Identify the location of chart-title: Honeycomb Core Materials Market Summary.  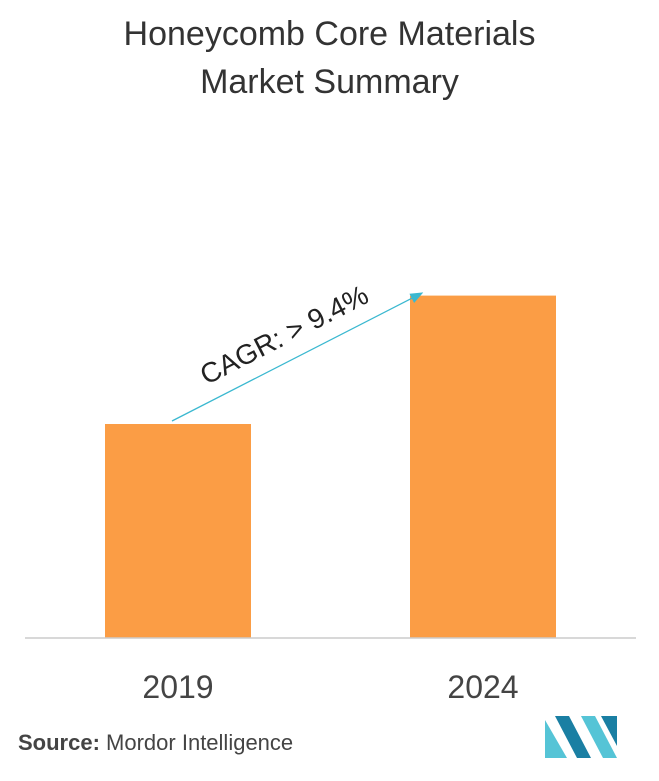
(329, 58).